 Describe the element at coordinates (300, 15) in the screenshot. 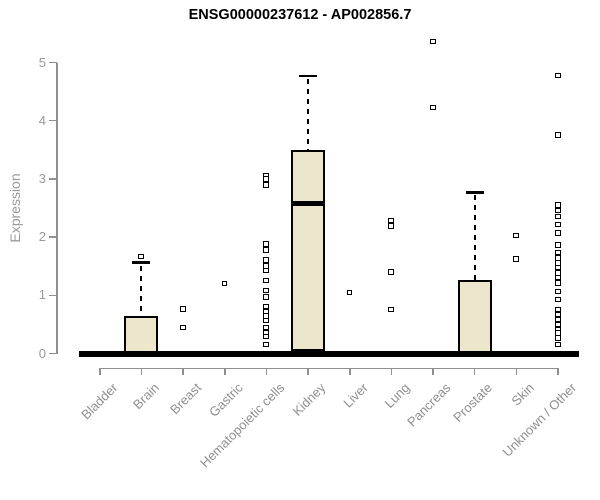

I see `chart-title: ENSG00000237612 - AP002856.7` at that location.